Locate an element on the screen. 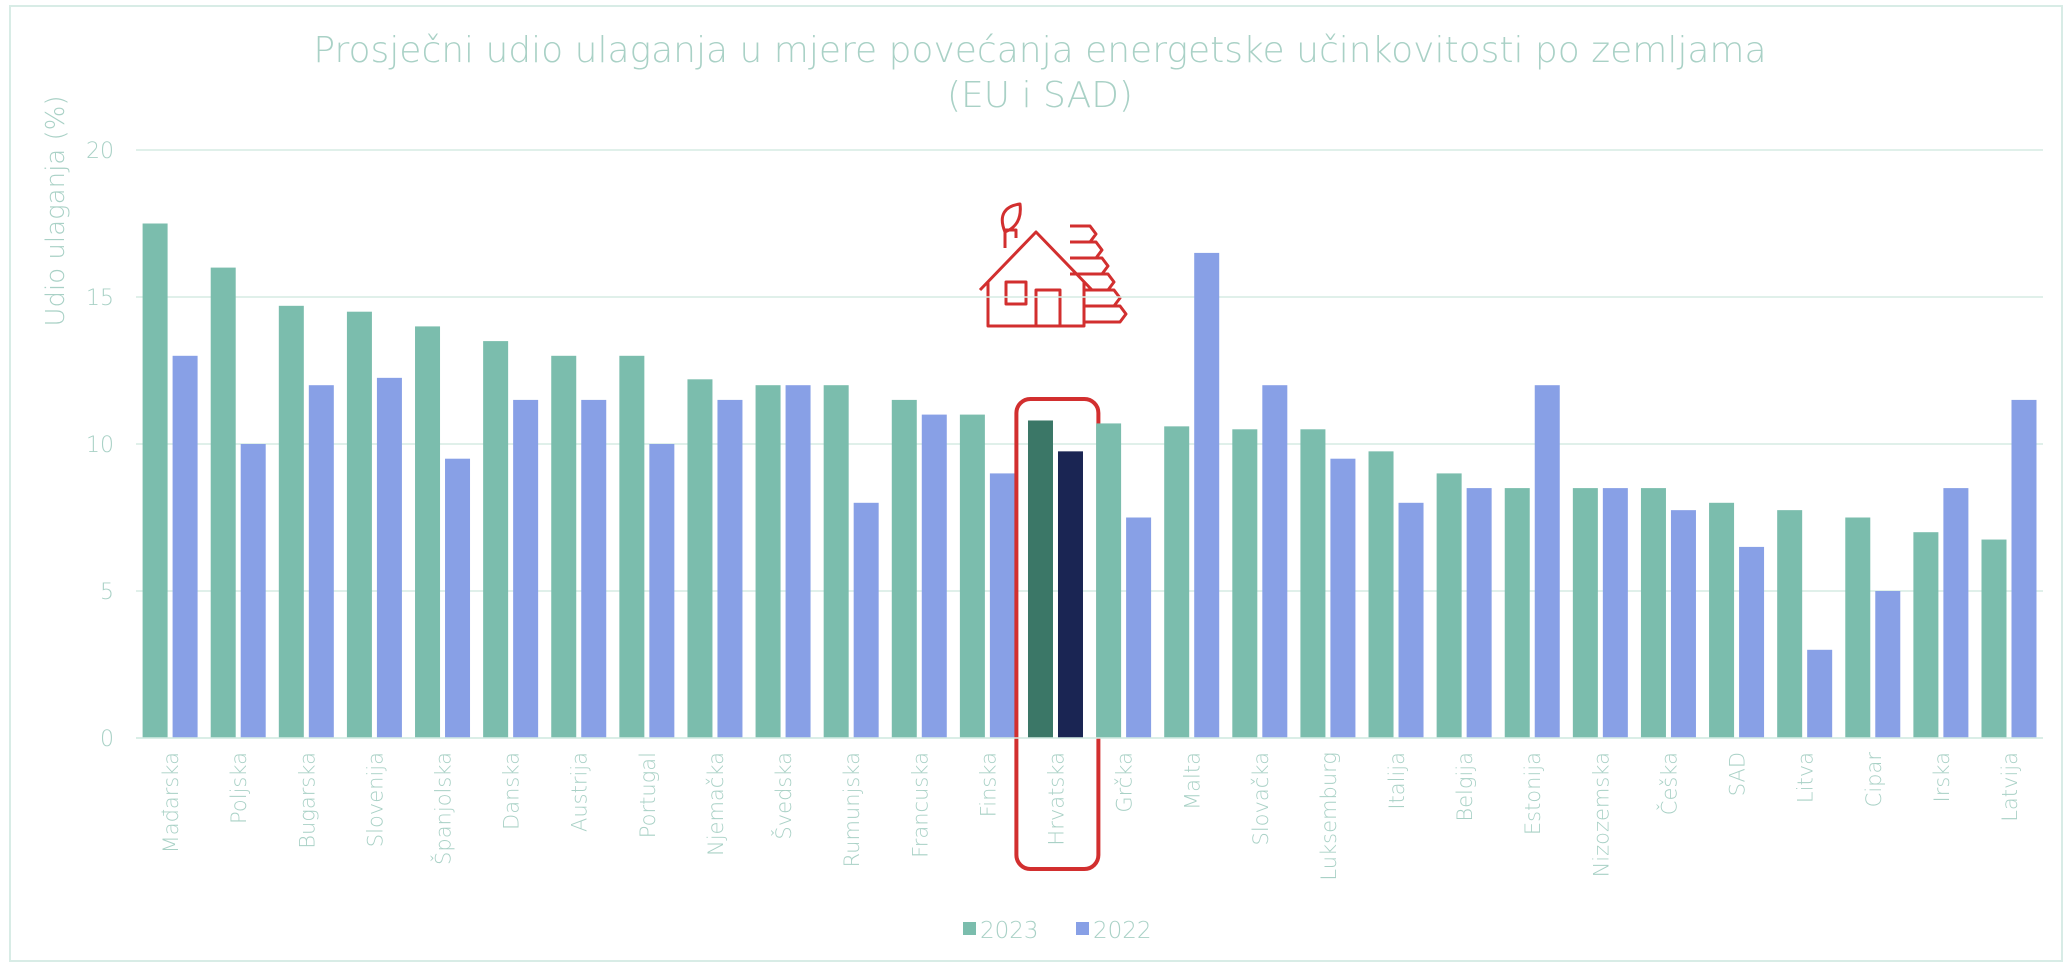  x-tick-label: Portugal is located at coordinates (648, 795).